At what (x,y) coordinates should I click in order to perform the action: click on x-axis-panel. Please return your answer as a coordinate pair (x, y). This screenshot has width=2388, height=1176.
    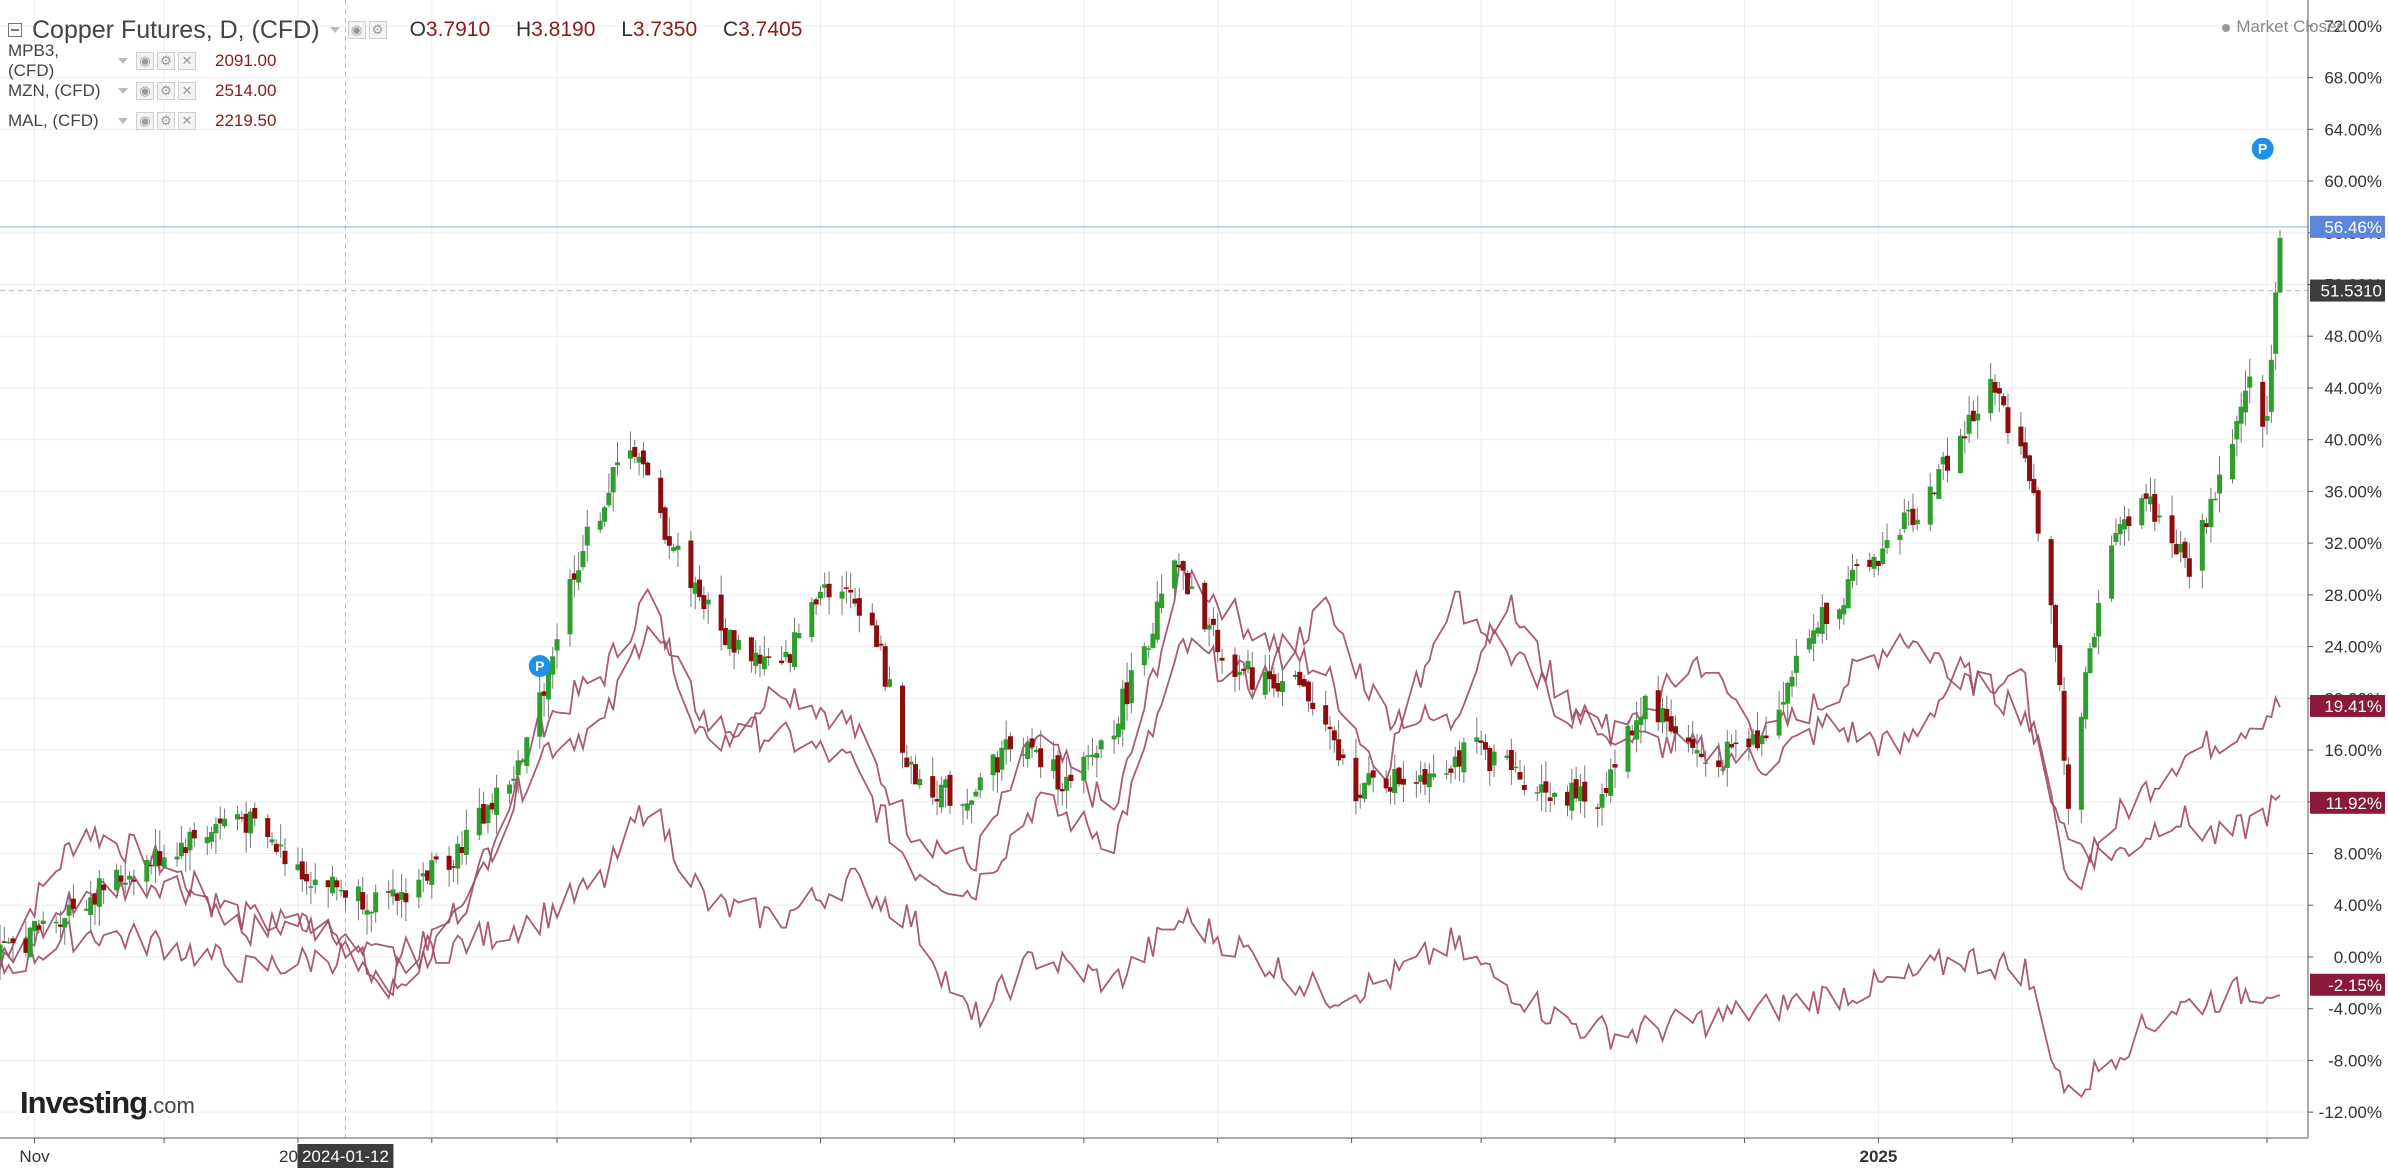
    Looking at the image, I should click on (1194, 1154).